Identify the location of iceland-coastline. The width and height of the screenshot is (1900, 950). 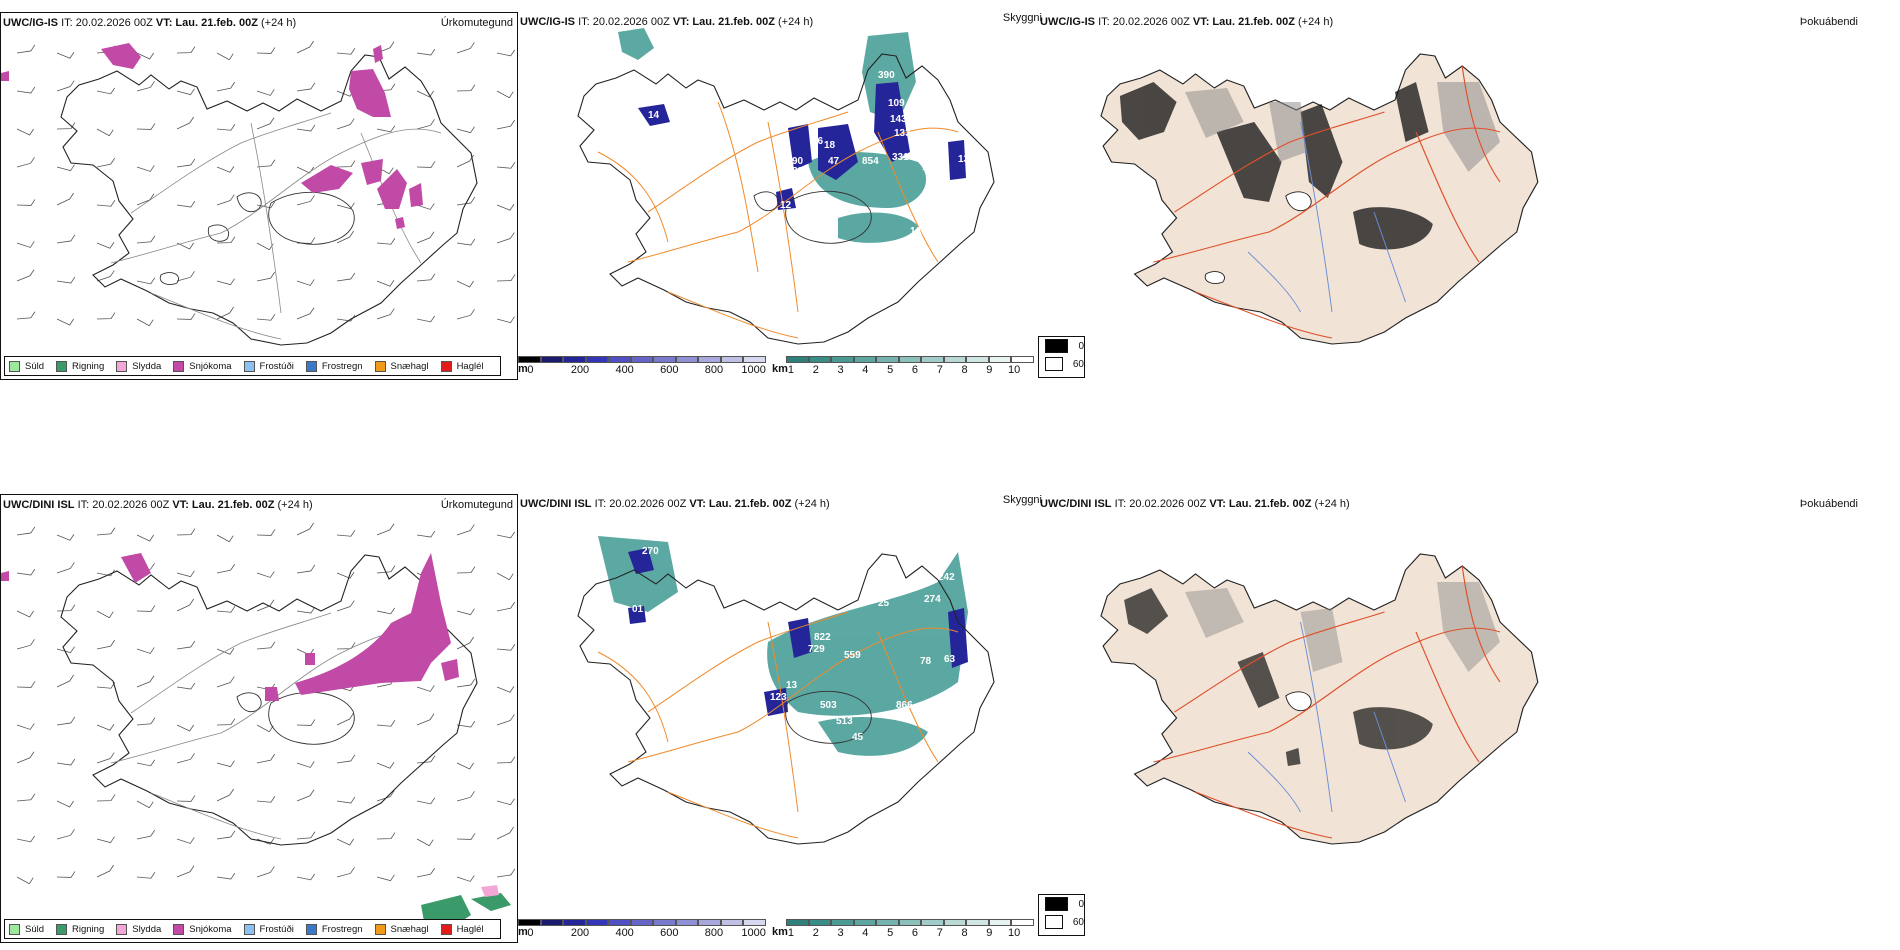
(786, 699).